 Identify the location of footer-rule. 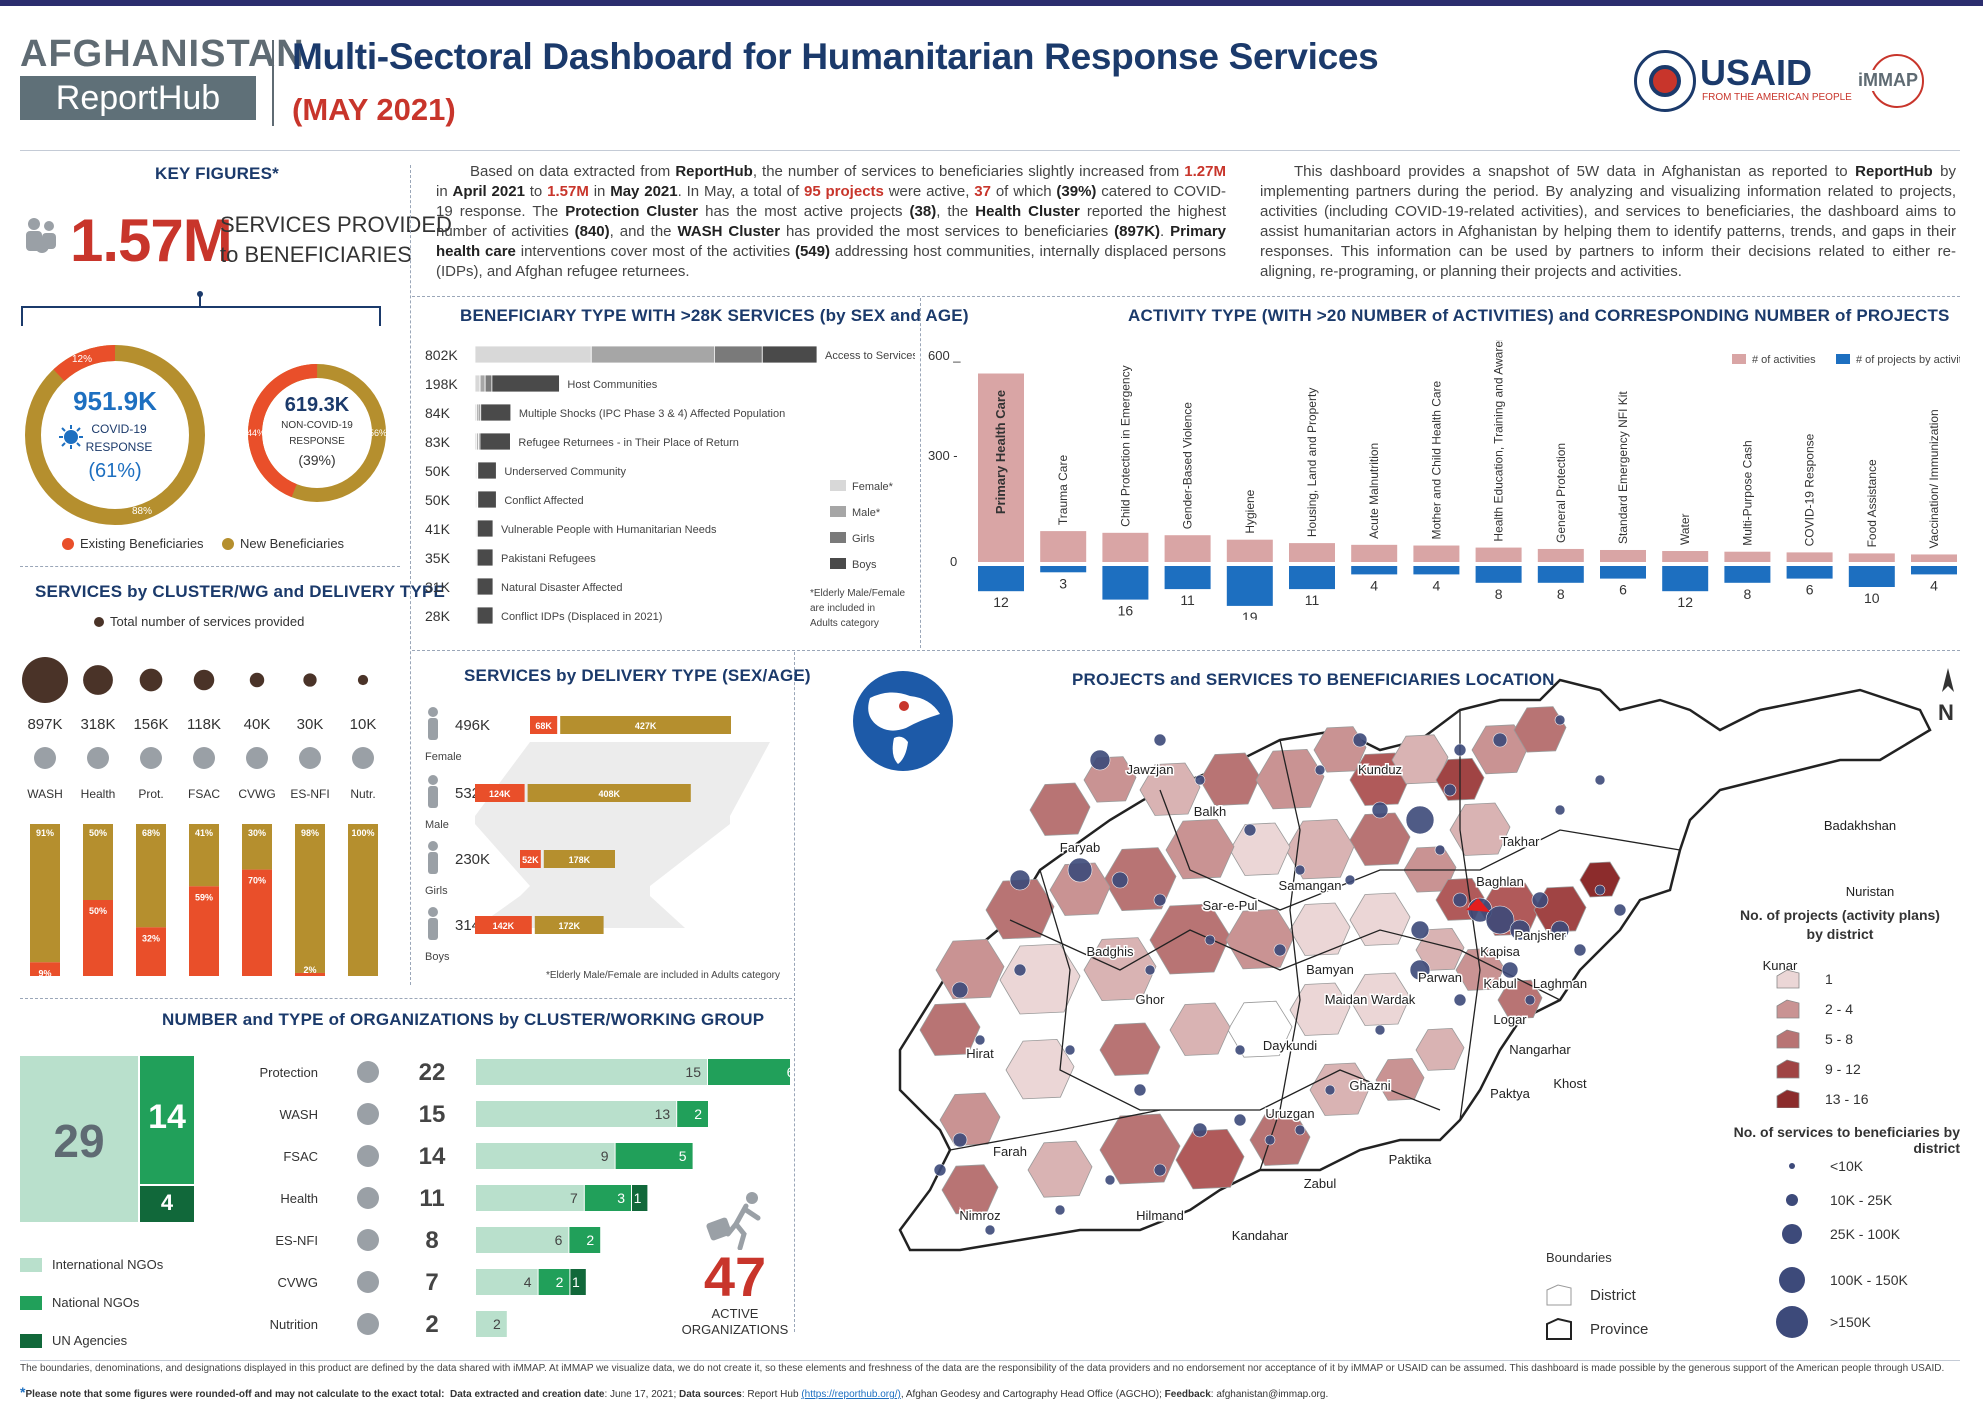
(990, 1360).